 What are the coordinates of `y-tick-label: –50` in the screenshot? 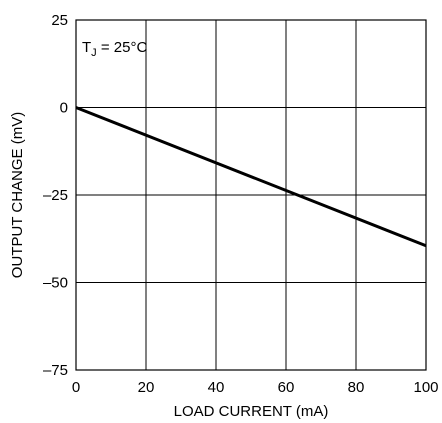 It's located at (55, 283).